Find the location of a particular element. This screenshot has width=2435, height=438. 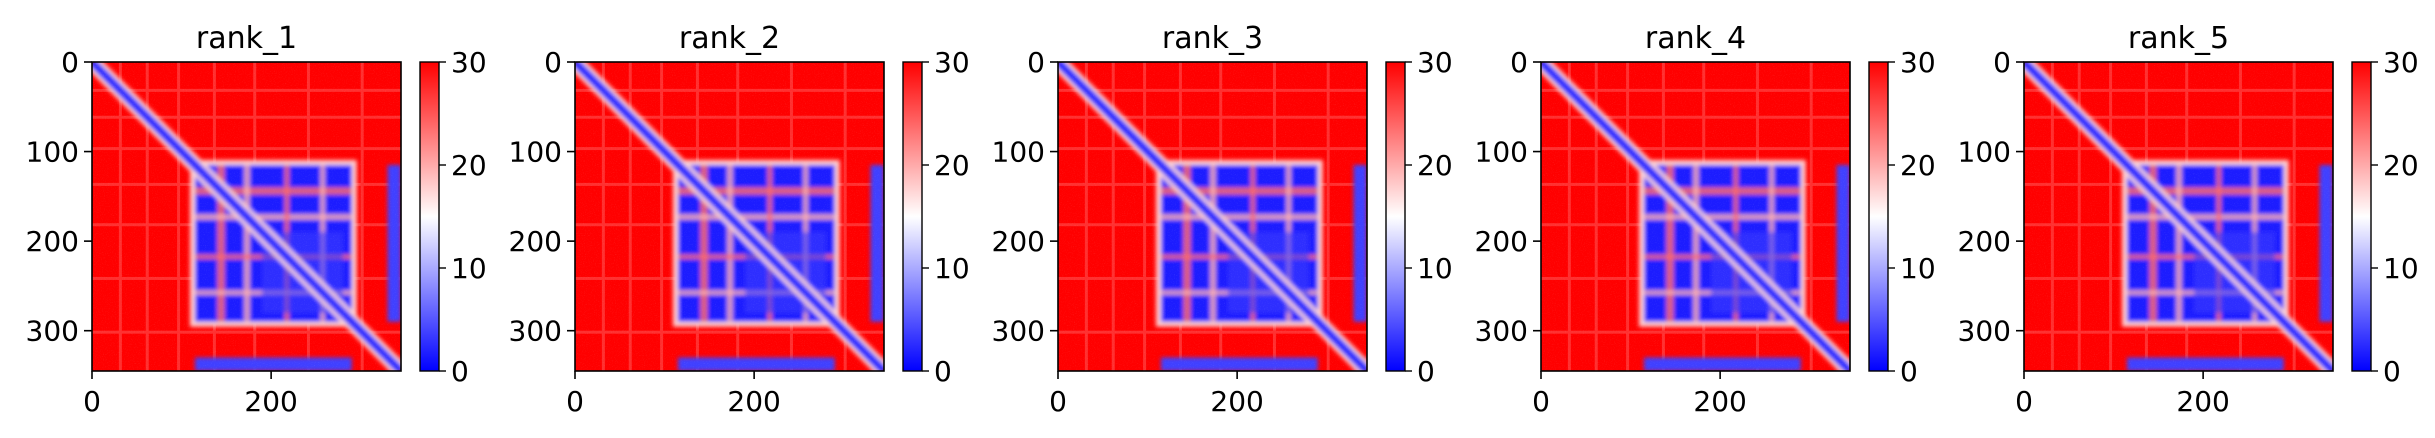

panel-title: rank_3 is located at coordinates (1212, 38).